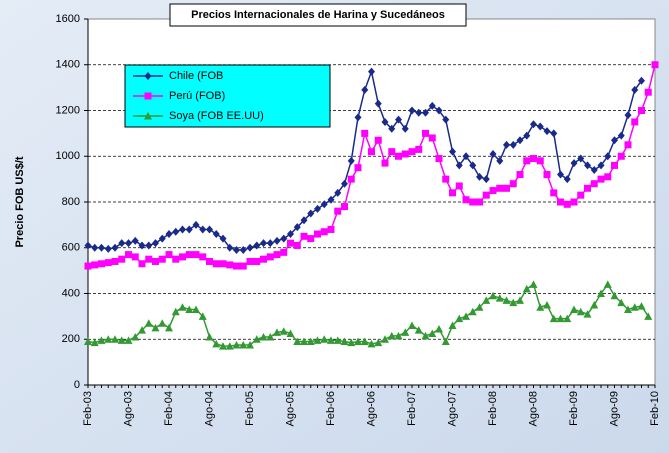 This screenshot has height=453, width=669. I want to click on x-tick-label: Feb-05, so click(250, 408).